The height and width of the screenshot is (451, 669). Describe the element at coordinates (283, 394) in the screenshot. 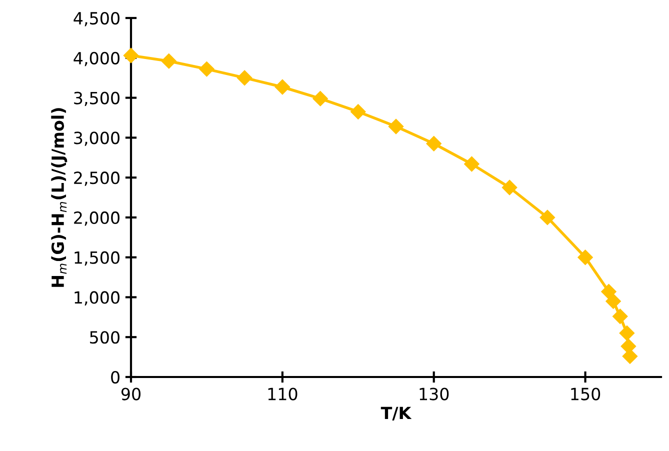

I see `x-tick-label: 110` at that location.